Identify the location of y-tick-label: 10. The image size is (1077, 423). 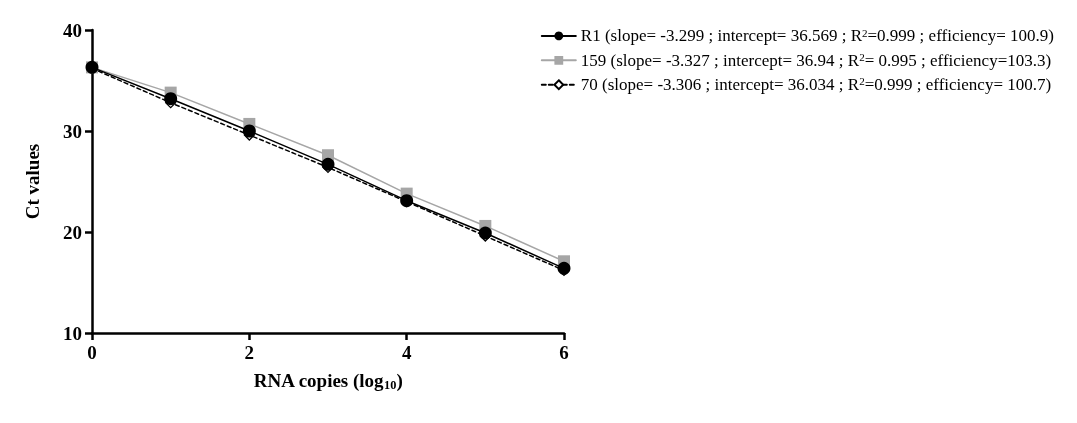
(72, 333).